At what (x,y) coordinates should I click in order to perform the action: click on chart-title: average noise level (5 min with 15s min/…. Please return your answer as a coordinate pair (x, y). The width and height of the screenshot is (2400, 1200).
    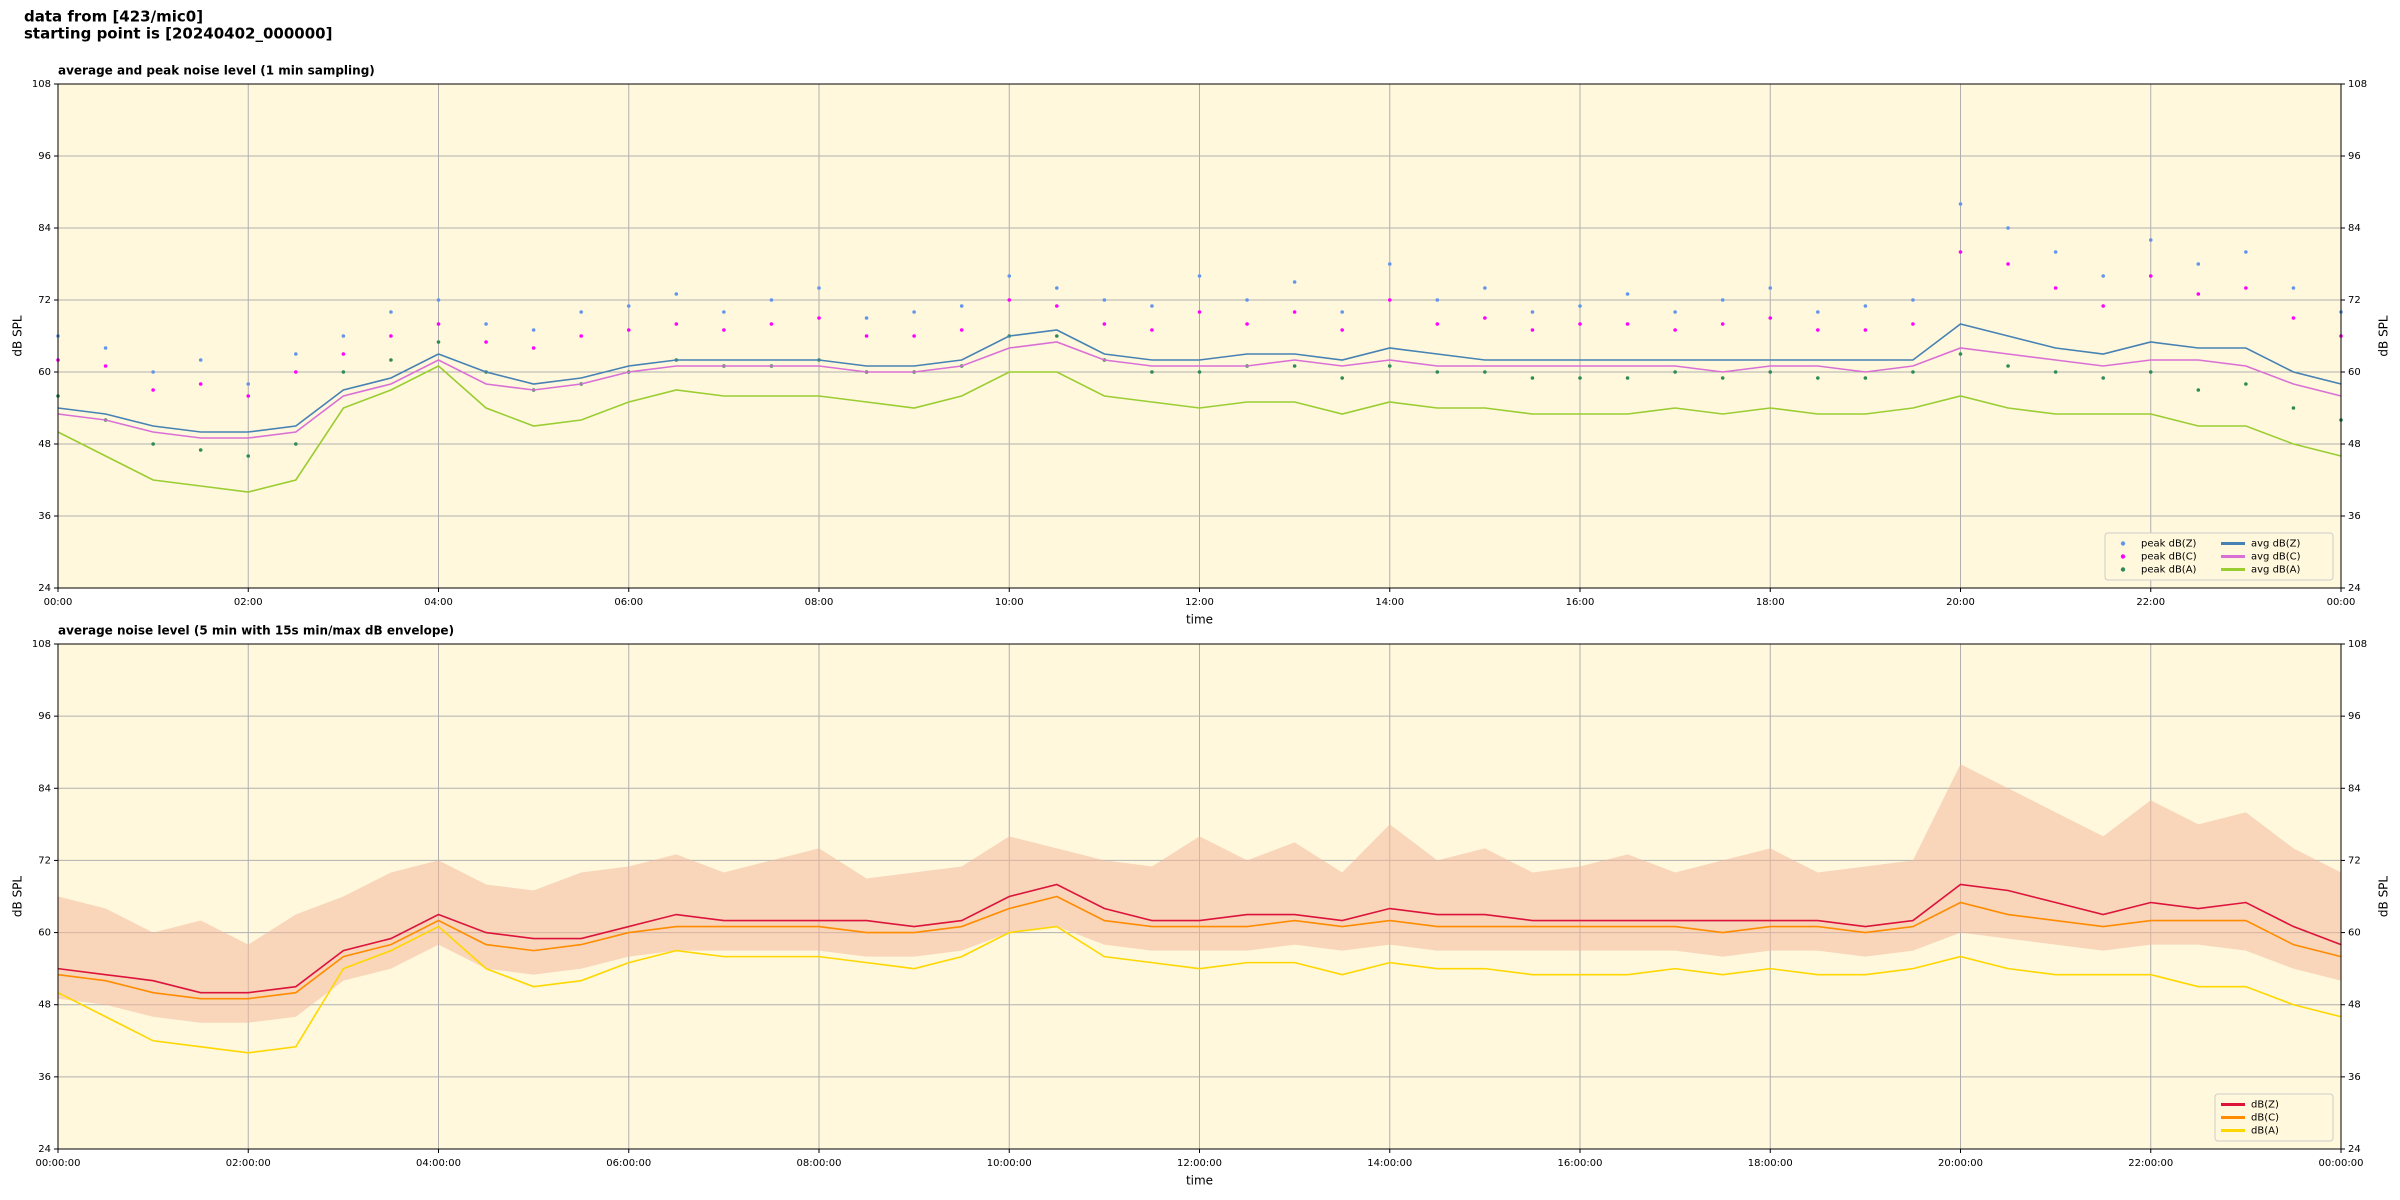
    Looking at the image, I should click on (256, 631).